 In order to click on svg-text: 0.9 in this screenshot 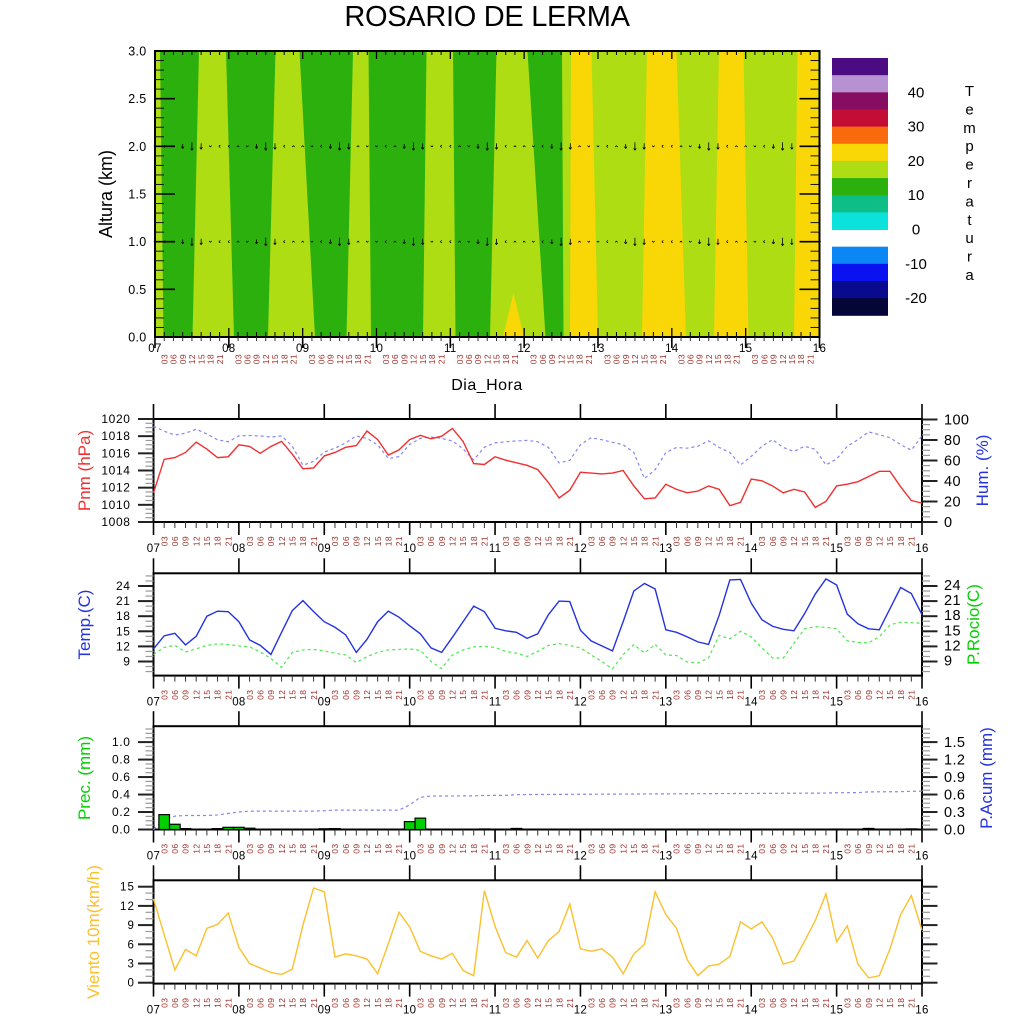, I will do `click(954, 778)`.